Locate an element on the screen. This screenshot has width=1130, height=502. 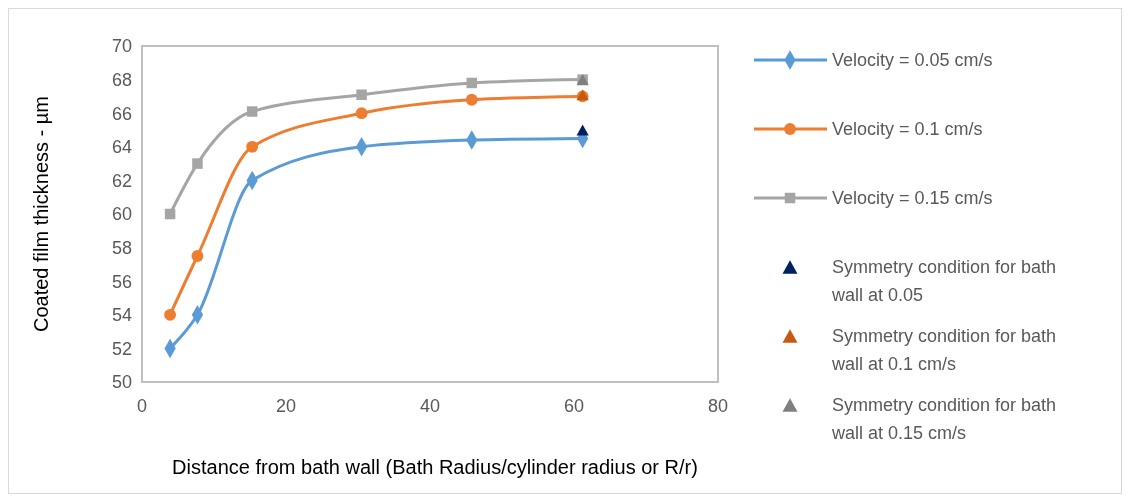
legend-label: Velocity = 0.05 cm/s is located at coordinates (912, 60).